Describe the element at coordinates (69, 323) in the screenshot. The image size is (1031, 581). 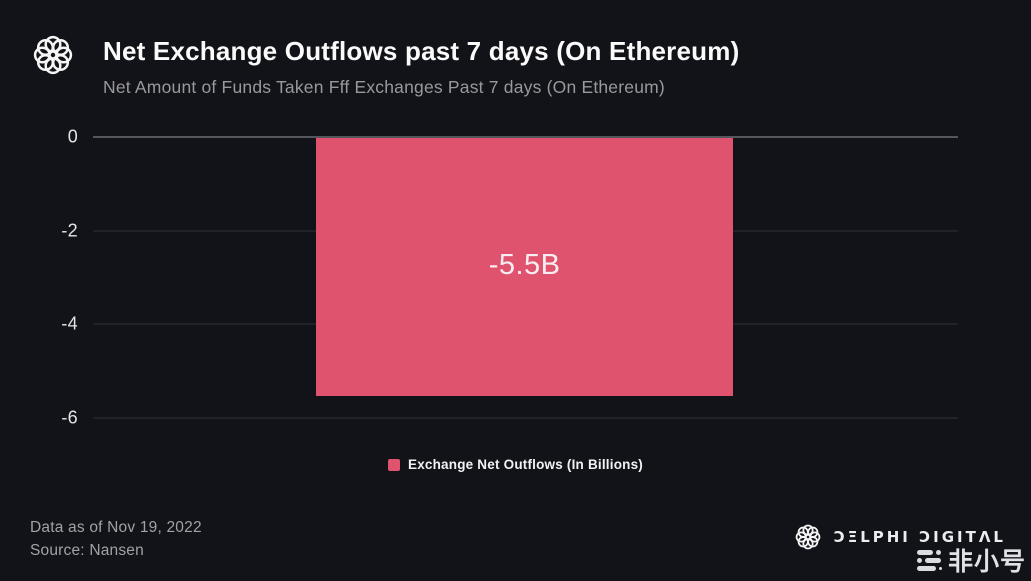
I see `y-tick-label: -4` at that location.